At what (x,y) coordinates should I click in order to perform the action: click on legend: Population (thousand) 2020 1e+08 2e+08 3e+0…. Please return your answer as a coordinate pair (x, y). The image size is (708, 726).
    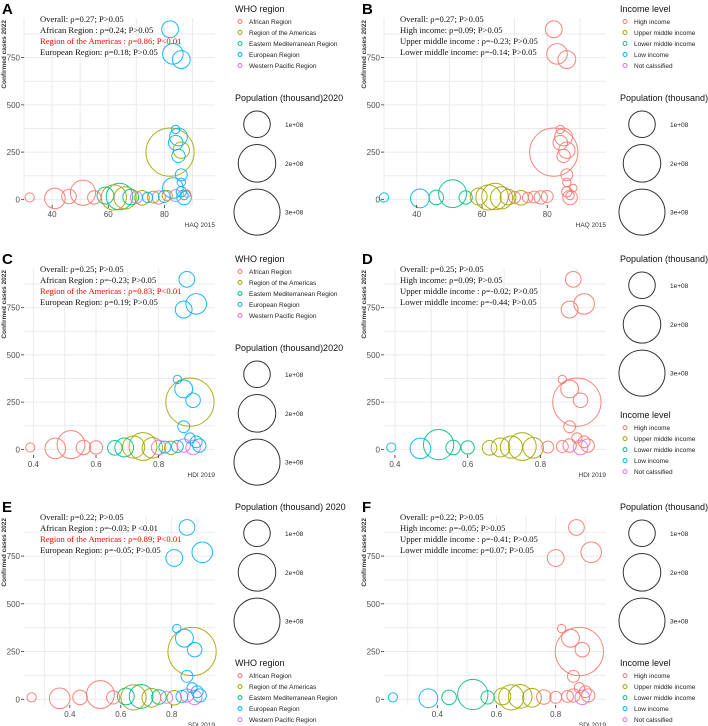
    Looking at the image, I should click on (289, 613).